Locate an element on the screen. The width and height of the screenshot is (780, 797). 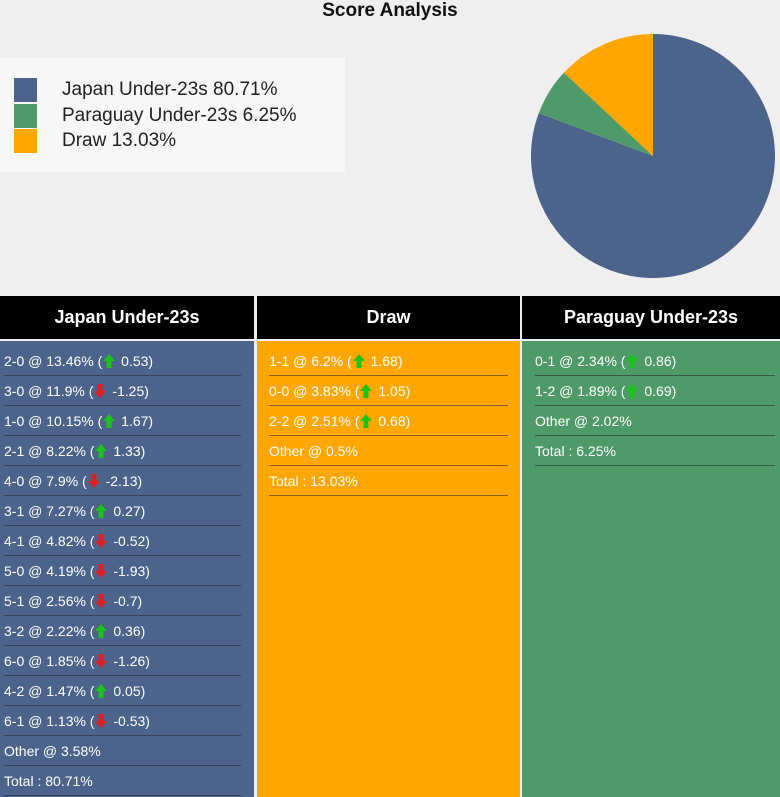
score-row: 6-0 @ 1.85% ( -1.26) is located at coordinates (122, 661).